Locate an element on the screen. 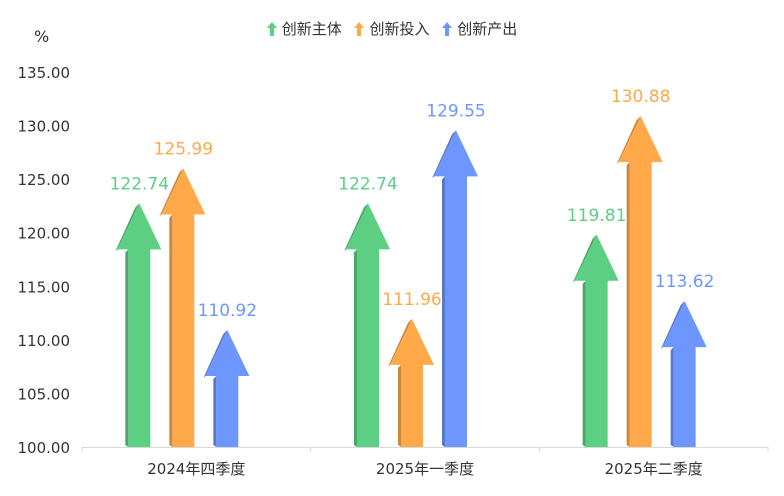  x-tick-label: 2025年二季度 is located at coordinates (654, 469).